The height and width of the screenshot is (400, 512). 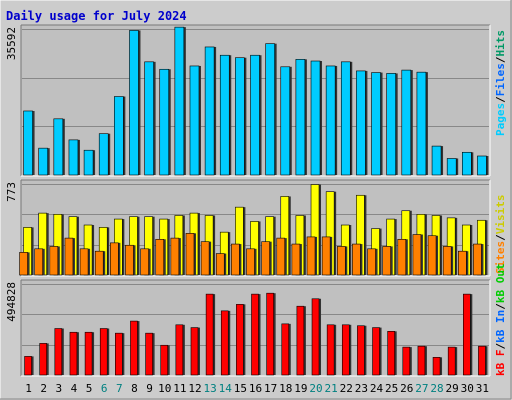 I want to click on x-tick-label: 21, so click(x=331, y=388).